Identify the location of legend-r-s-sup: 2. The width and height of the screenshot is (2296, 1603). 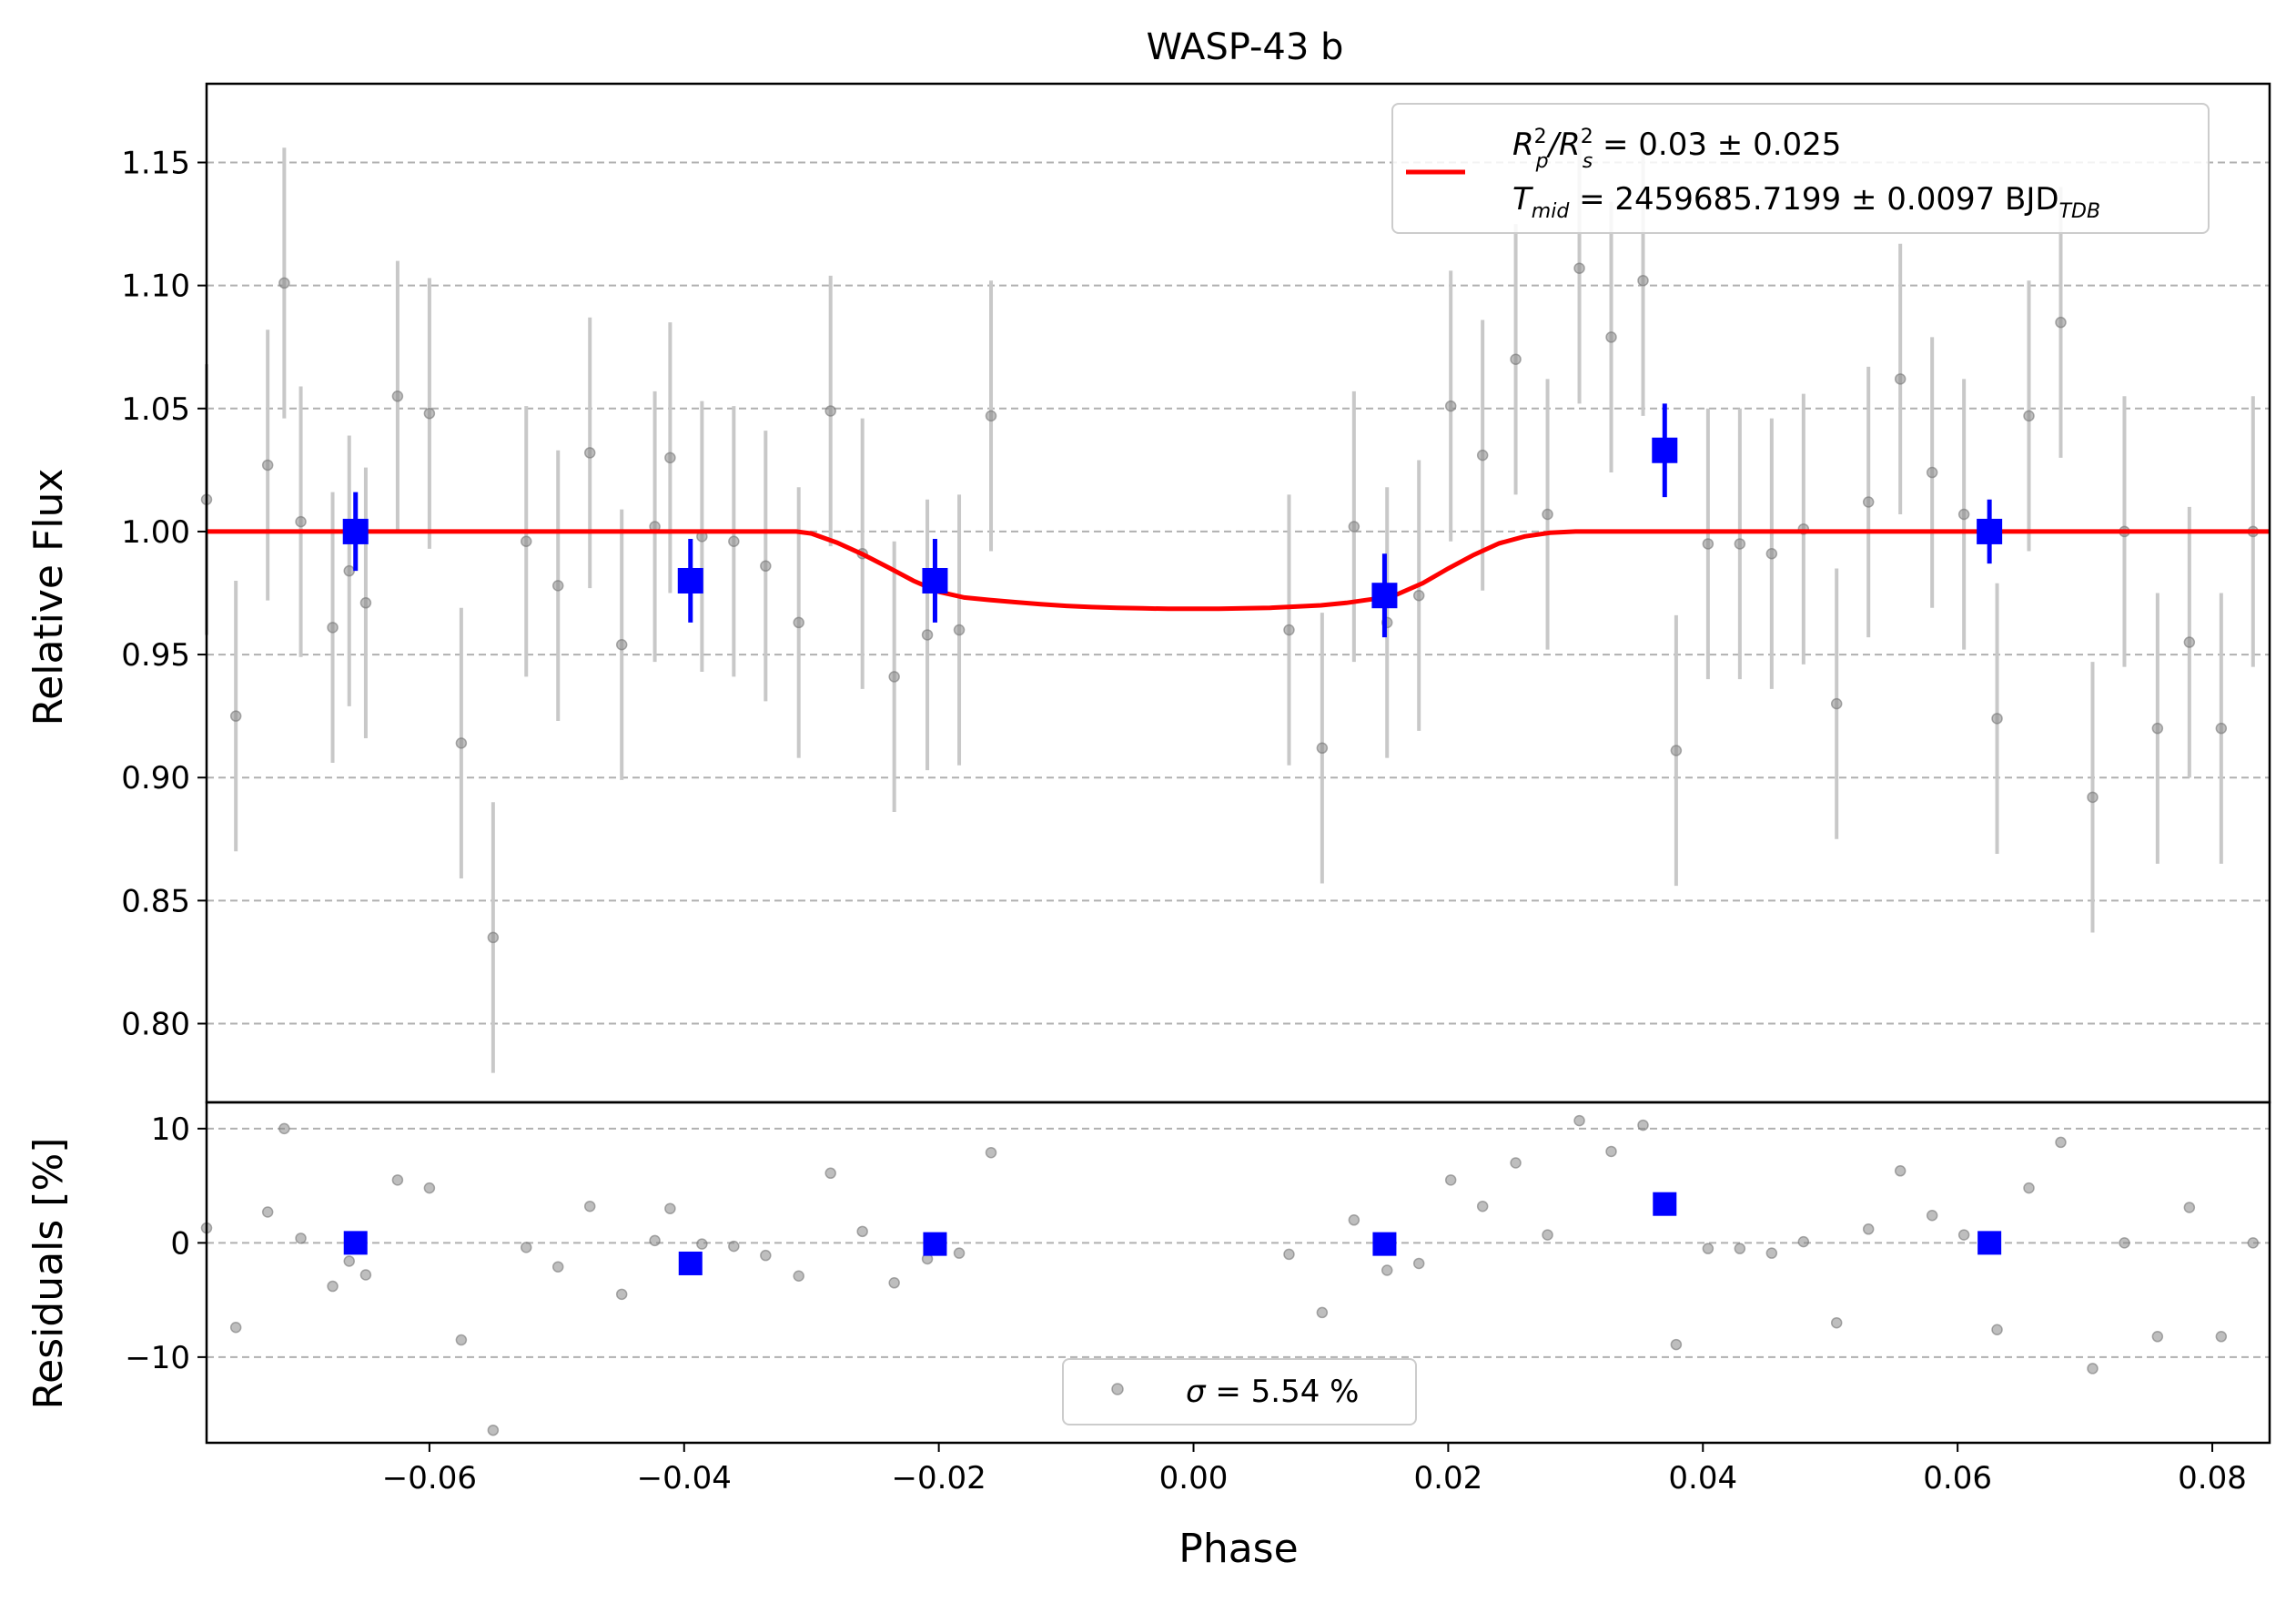
(1587, 137).